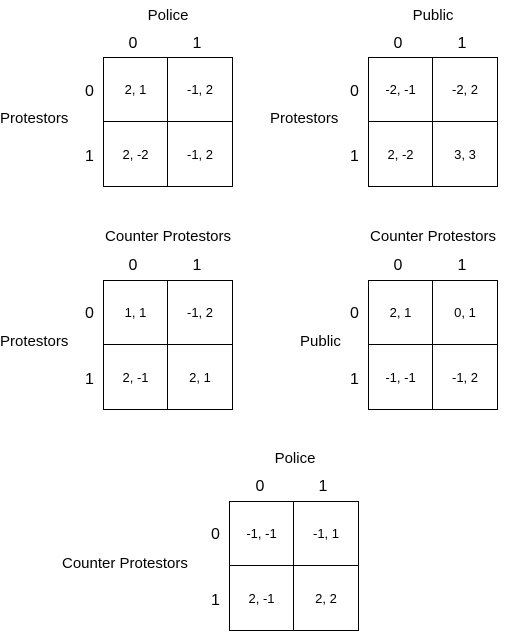  Describe the element at coordinates (320, 341) in the screenshot. I see `row-player-label: Public` at that location.